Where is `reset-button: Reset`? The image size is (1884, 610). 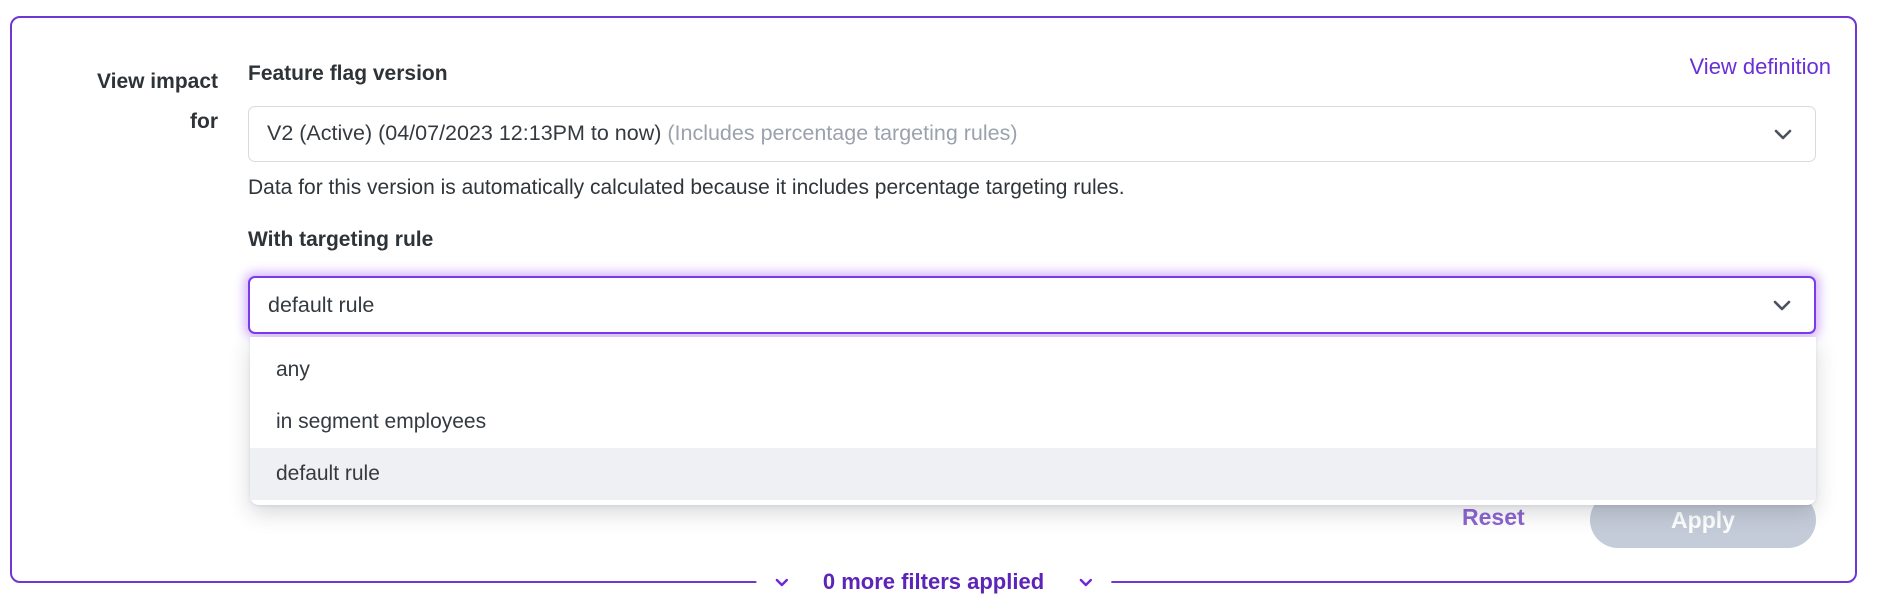
reset-button: Reset is located at coordinates (1493, 517).